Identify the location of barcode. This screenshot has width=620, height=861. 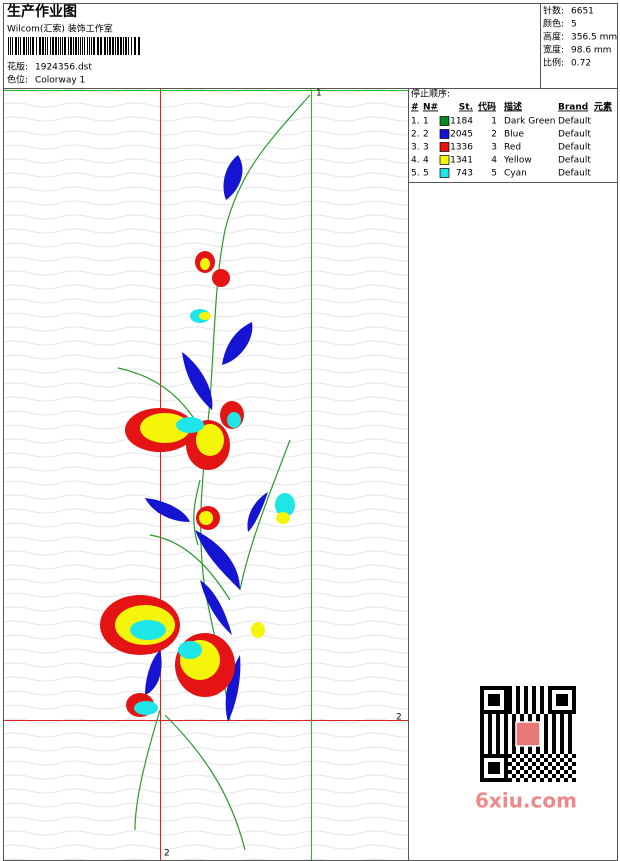
(74, 46).